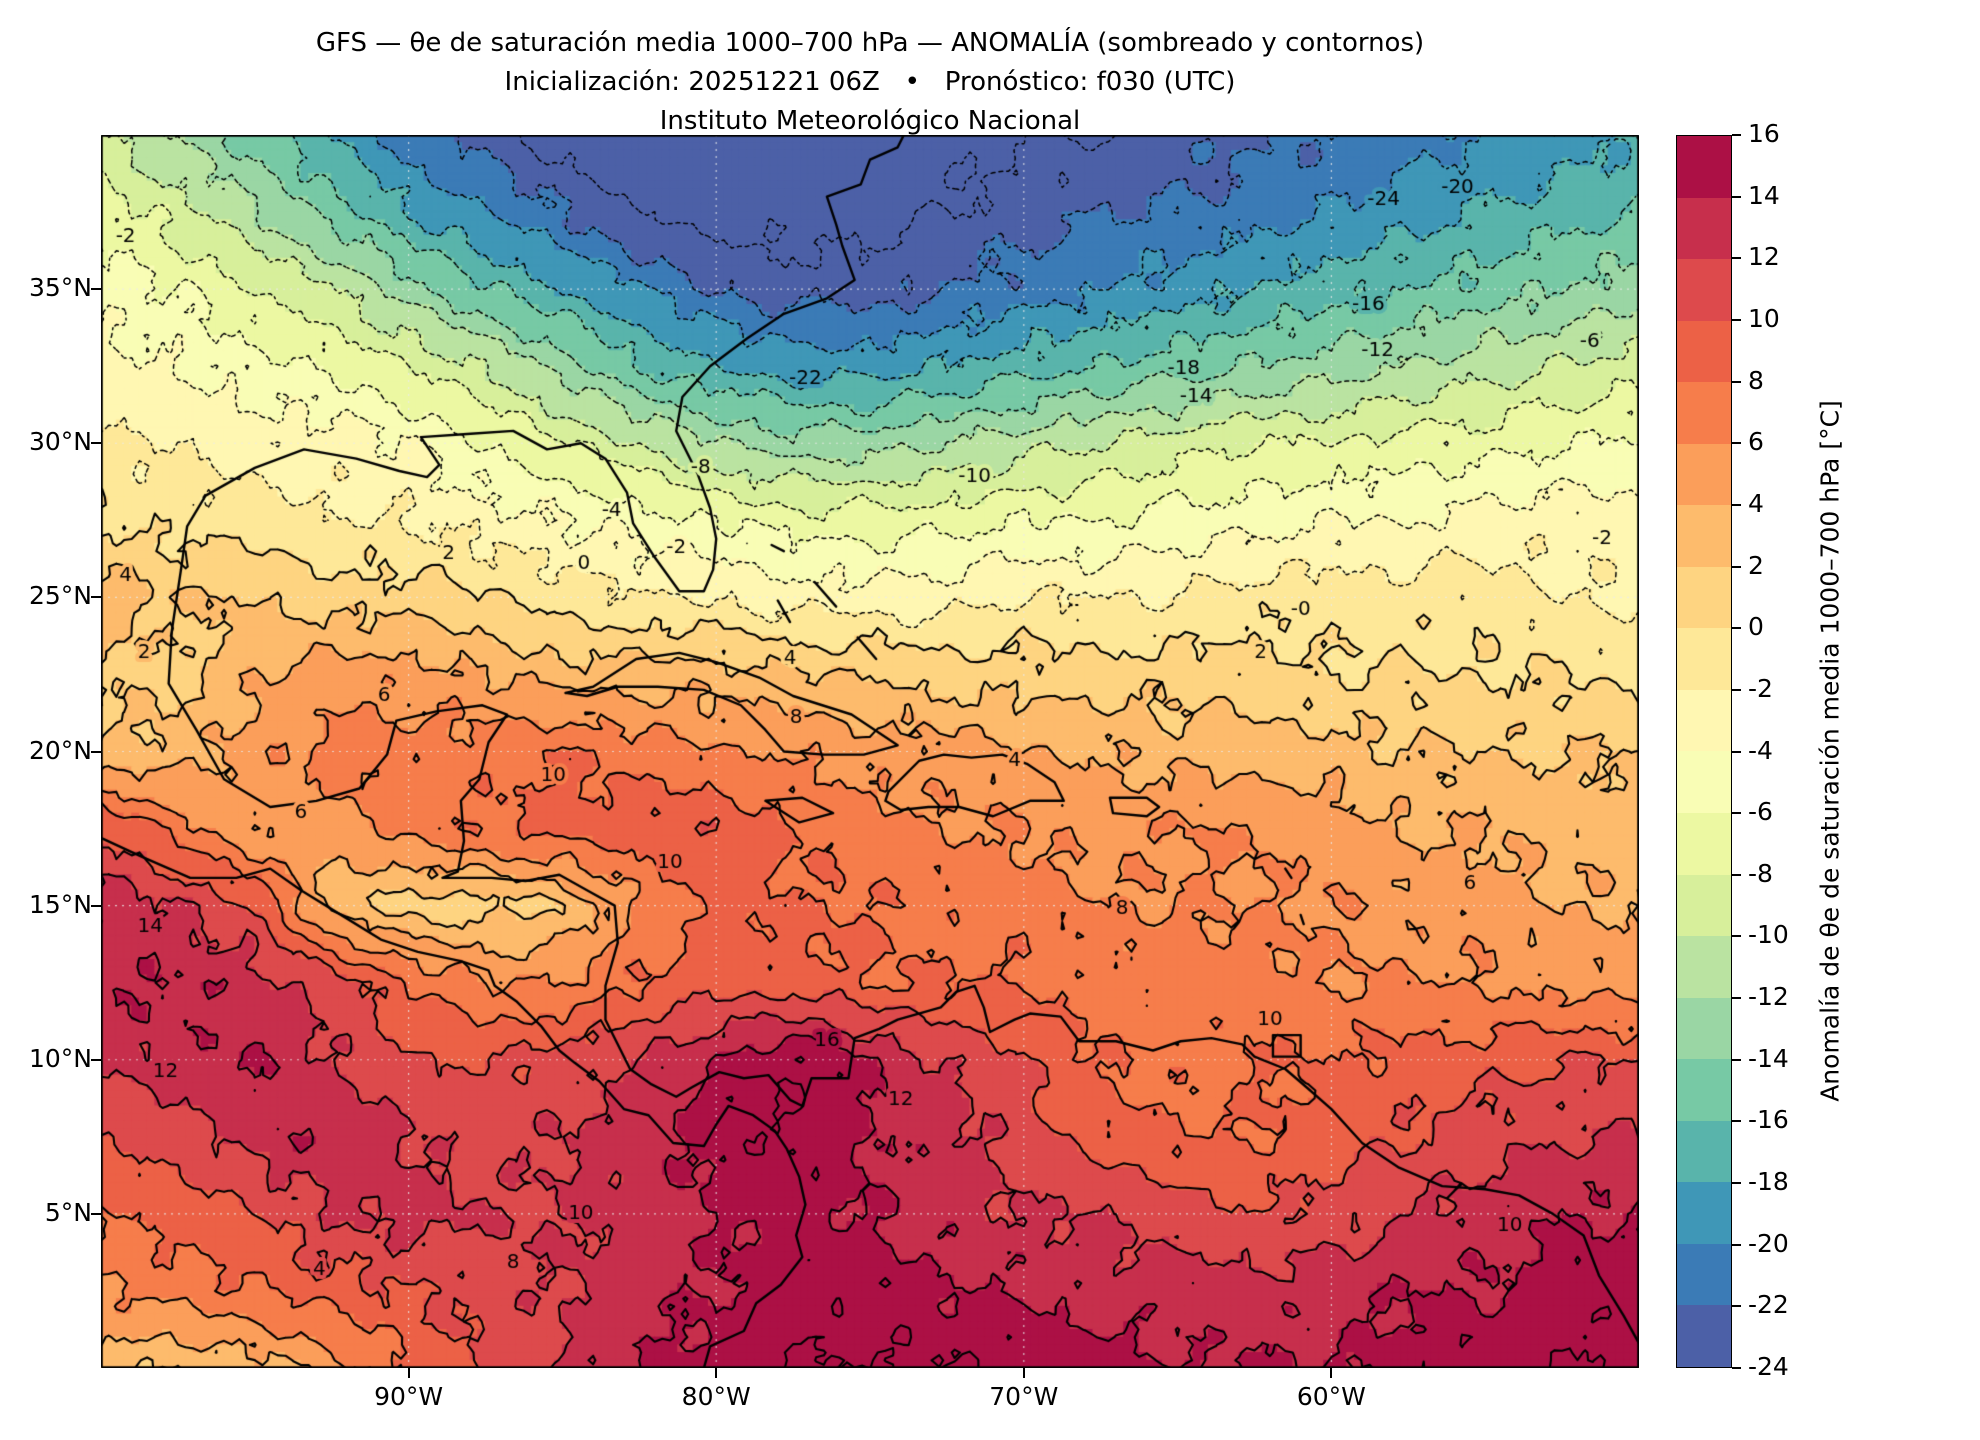 This screenshot has height=1440, width=1980. Describe the element at coordinates (1768, 1366) in the screenshot. I see `colorbar-tick-label: -24` at that location.